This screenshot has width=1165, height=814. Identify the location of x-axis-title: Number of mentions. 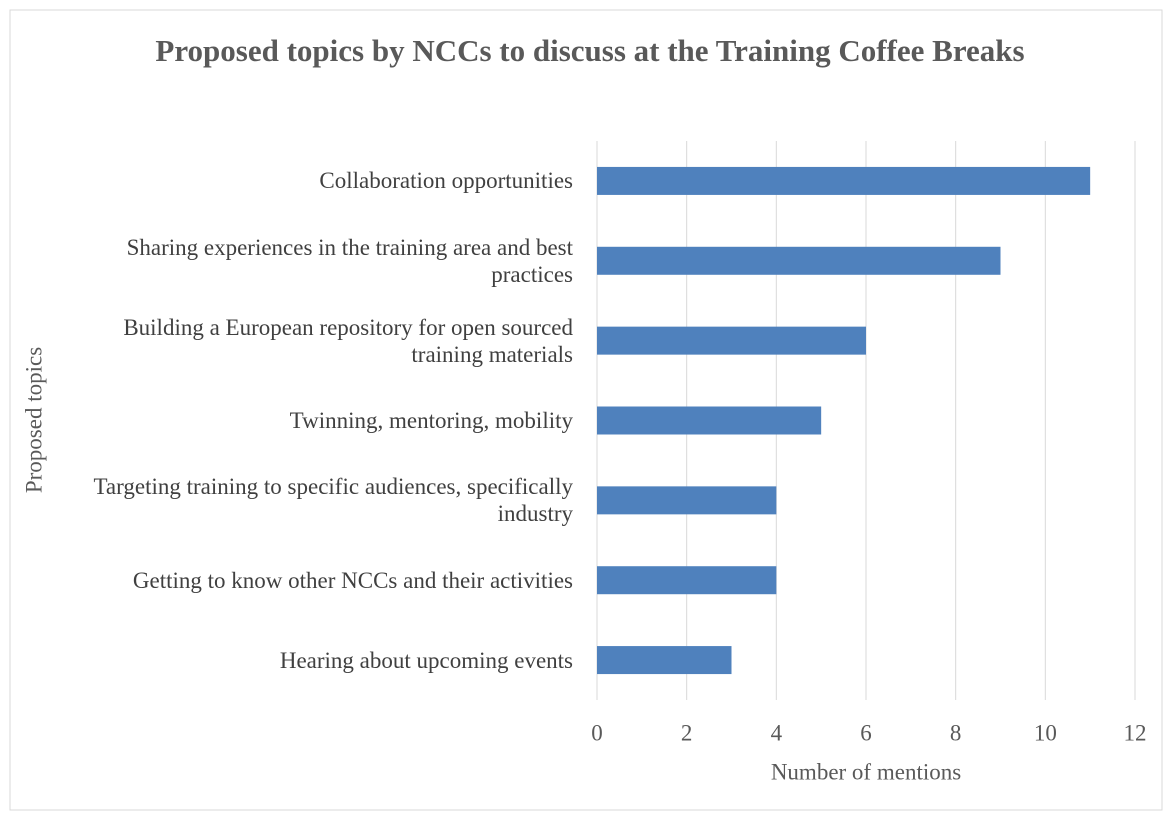
(866, 771).